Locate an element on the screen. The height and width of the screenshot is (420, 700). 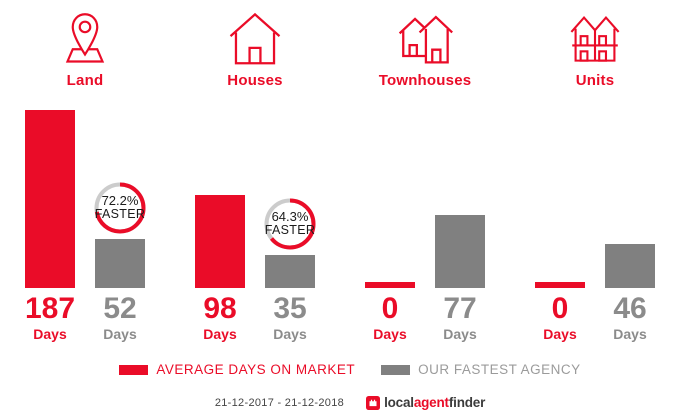
fastest-agency-value: 35 Days is located at coordinates (290, 318).